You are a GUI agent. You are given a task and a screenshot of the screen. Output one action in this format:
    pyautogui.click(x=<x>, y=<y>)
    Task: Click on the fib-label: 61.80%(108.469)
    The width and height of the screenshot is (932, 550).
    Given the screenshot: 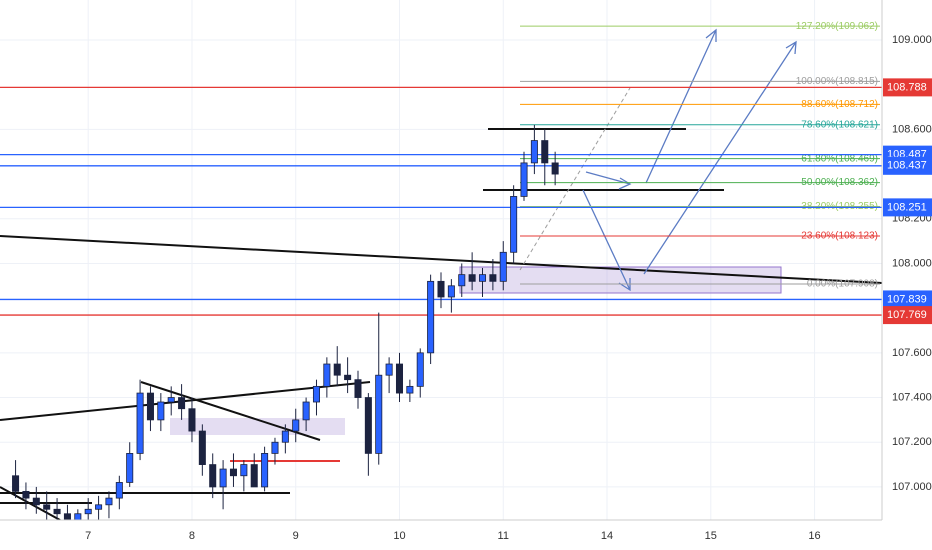 What is the action you would take?
    pyautogui.click(x=839, y=158)
    